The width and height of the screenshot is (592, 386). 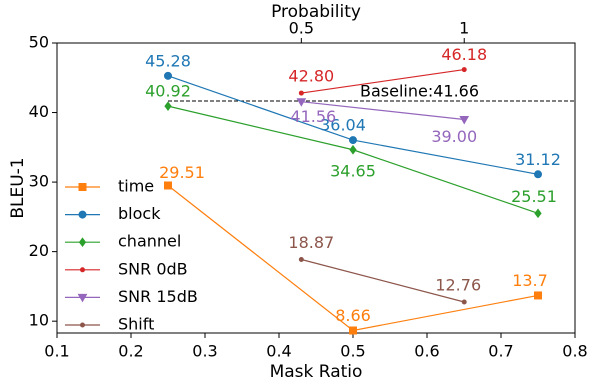 I want to click on legend-label: channel, so click(x=149, y=241).